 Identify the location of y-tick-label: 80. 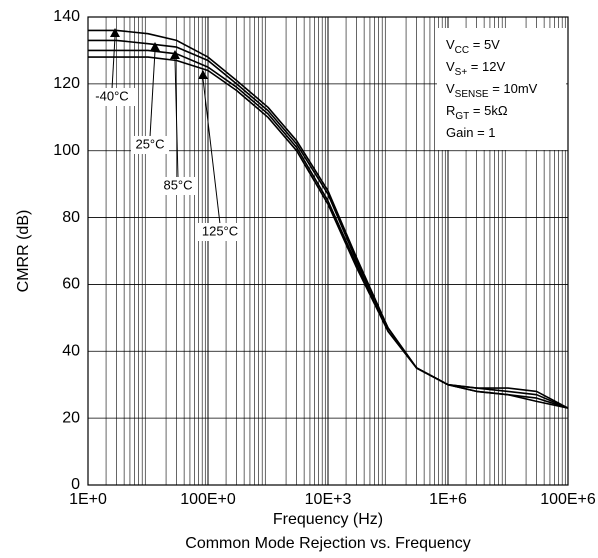
(71, 217).